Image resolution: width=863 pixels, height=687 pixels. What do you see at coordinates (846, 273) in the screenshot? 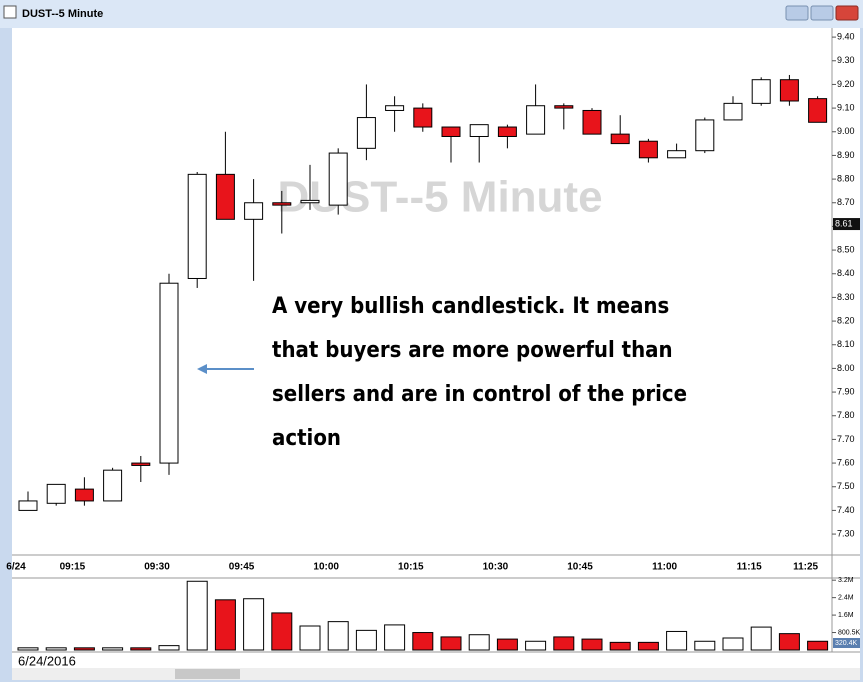
I see `y-tick-label: 8.40` at bounding box center [846, 273].